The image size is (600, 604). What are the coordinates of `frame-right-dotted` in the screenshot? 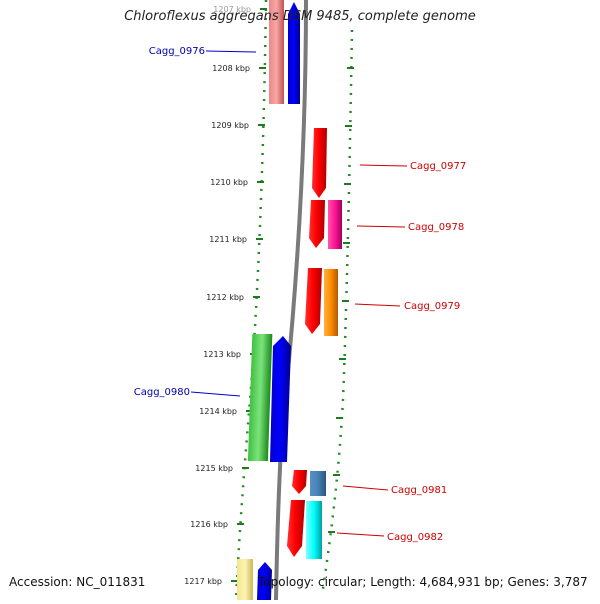 It's located at (337, 312).